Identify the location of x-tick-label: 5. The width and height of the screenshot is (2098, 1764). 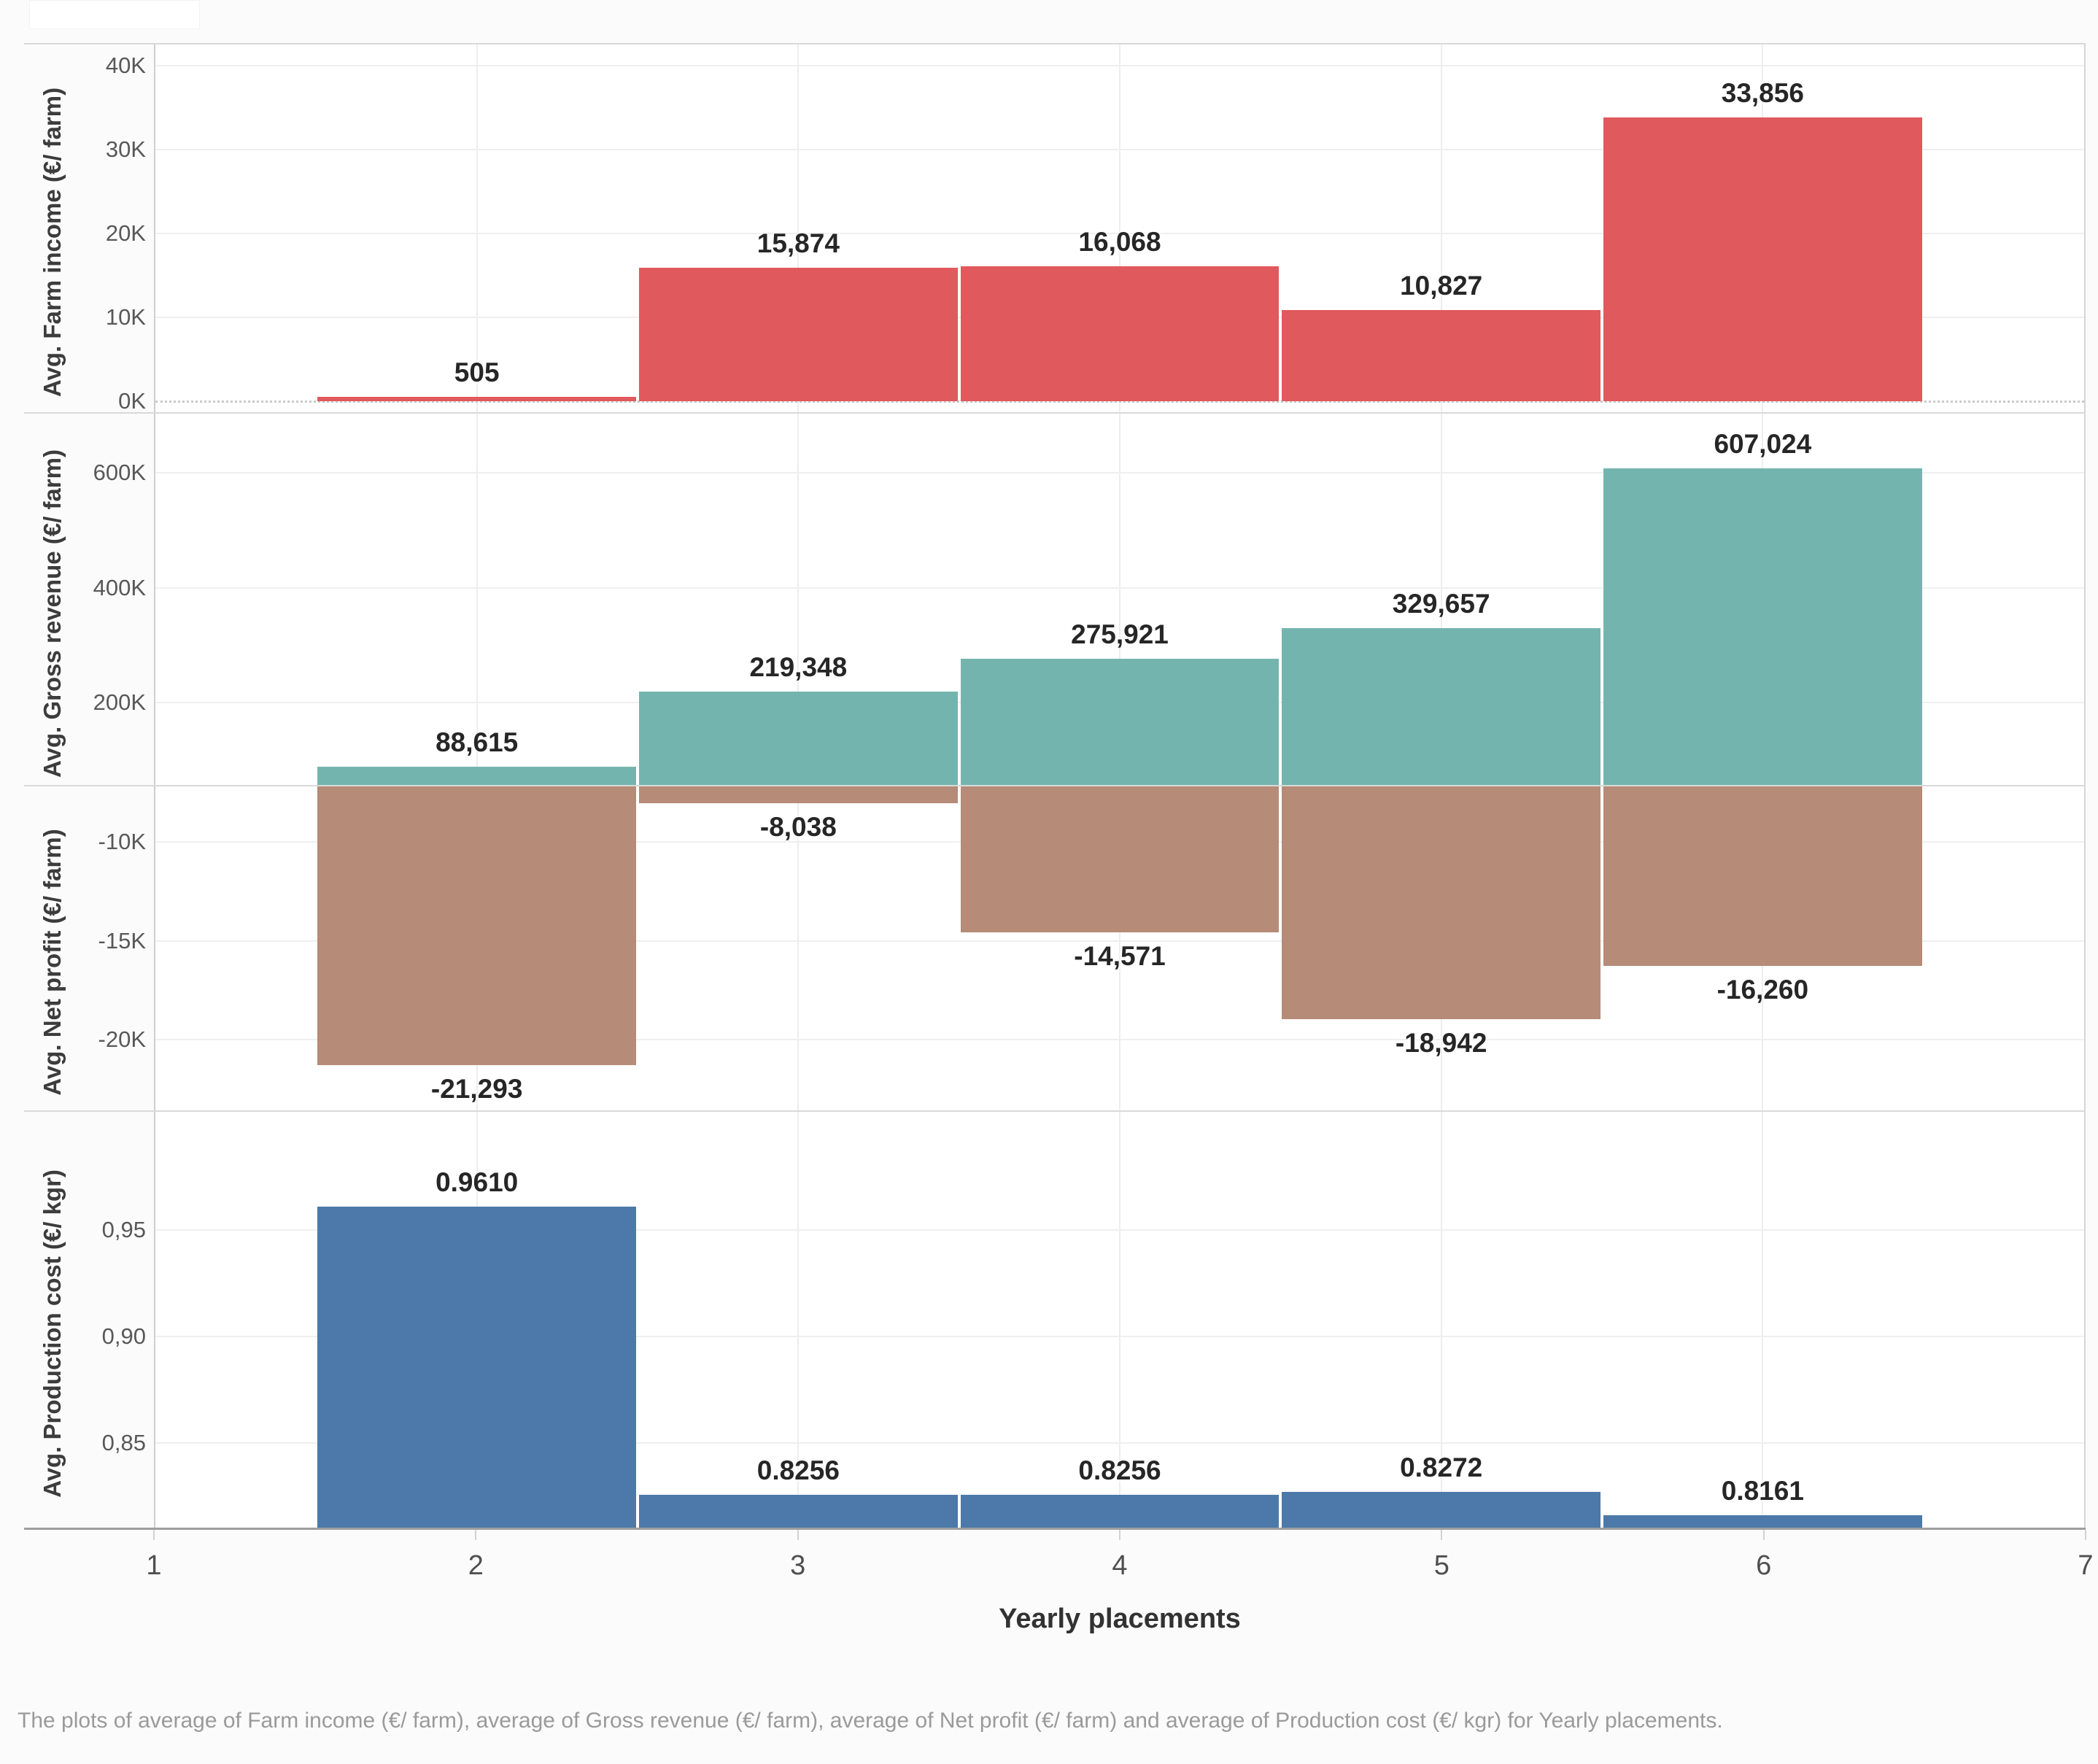
(1441, 1566).